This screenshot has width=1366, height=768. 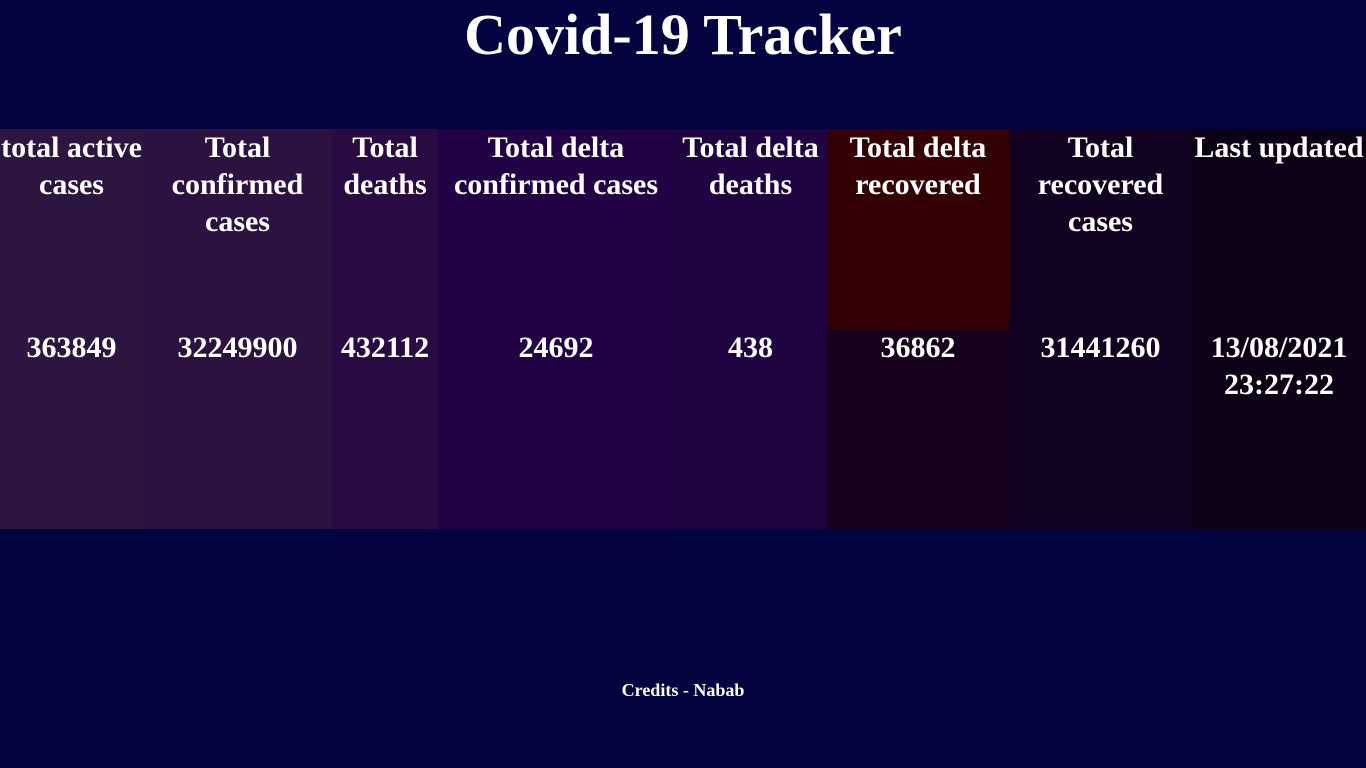 I want to click on header-total-active-cases: total active cases, so click(x=71, y=229).